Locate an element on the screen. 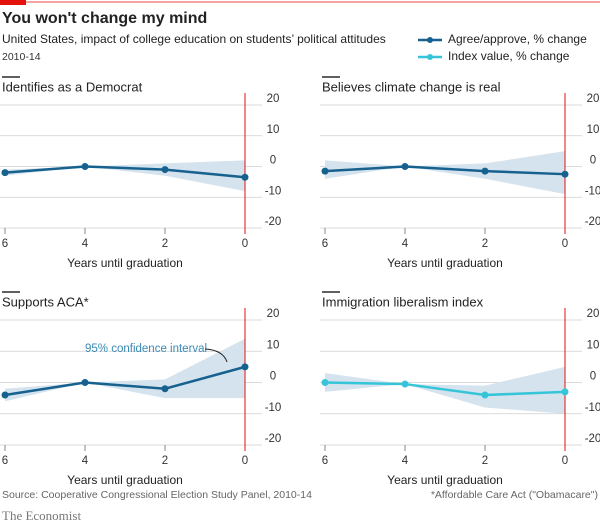 The image size is (600, 526). legend-label: Index value, % change is located at coordinates (509, 56).